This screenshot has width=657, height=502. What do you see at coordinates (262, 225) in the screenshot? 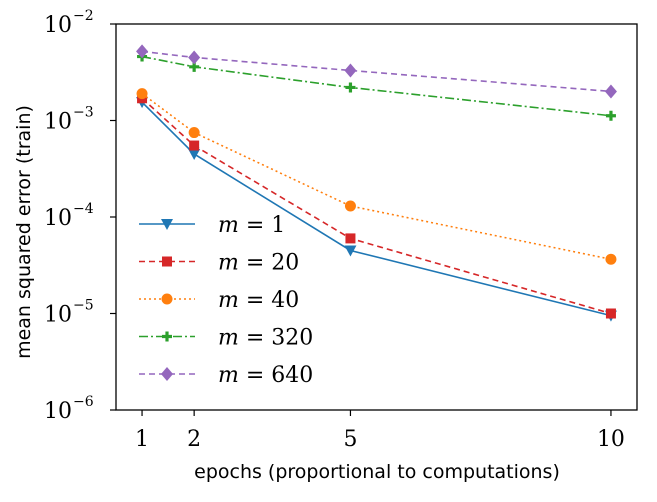
I see `legend-value: = 1` at bounding box center [262, 225].